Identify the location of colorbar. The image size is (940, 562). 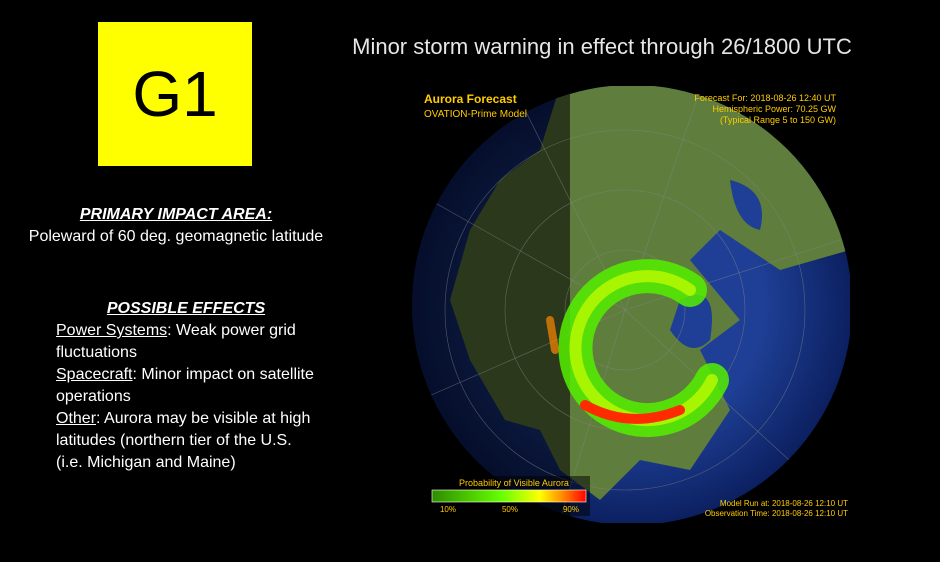
(509, 496).